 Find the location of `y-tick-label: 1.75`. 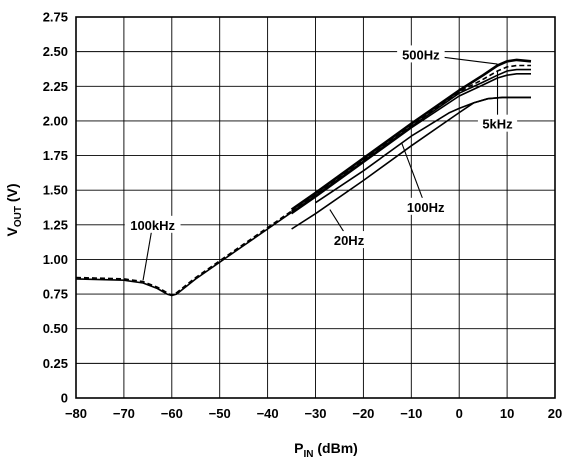

y-tick-label: 1.75 is located at coordinates (55, 155).